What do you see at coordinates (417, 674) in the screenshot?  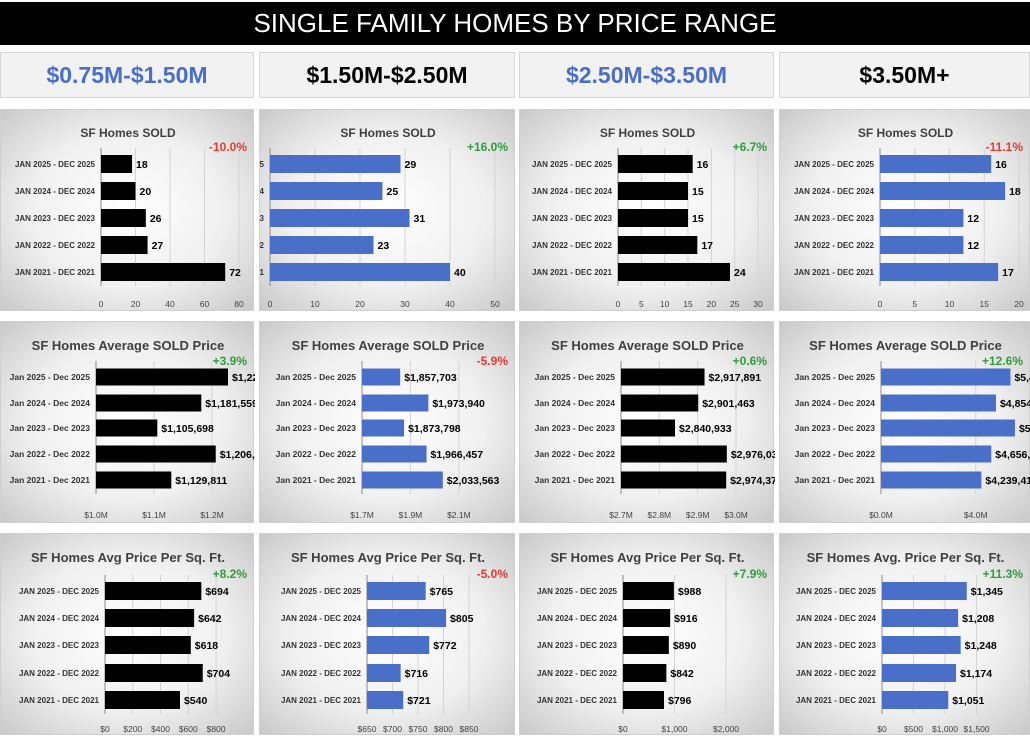 I see `data-label: $716` at bounding box center [417, 674].